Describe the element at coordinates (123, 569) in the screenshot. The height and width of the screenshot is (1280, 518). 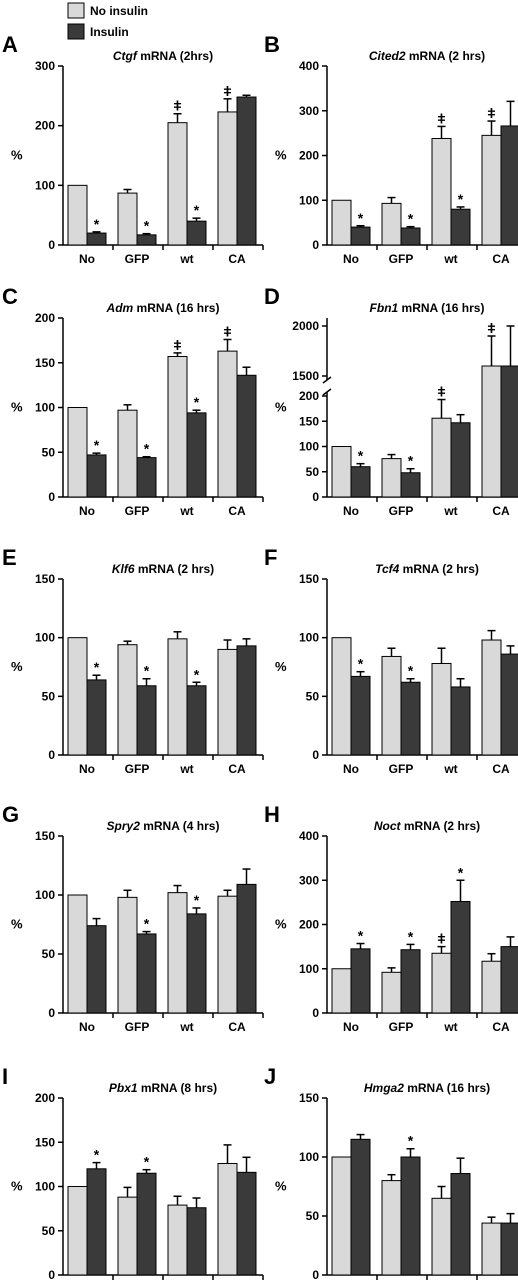
I see `gene-name: Klf6` at that location.